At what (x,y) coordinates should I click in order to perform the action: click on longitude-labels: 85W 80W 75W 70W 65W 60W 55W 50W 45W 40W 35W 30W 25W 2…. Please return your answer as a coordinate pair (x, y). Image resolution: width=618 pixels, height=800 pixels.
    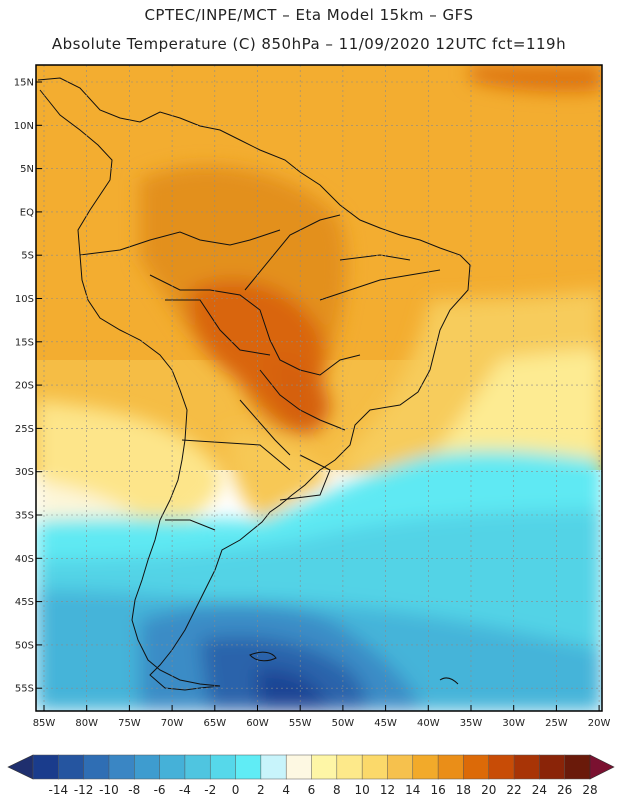
    Looking at the image, I should click on (322, 717).